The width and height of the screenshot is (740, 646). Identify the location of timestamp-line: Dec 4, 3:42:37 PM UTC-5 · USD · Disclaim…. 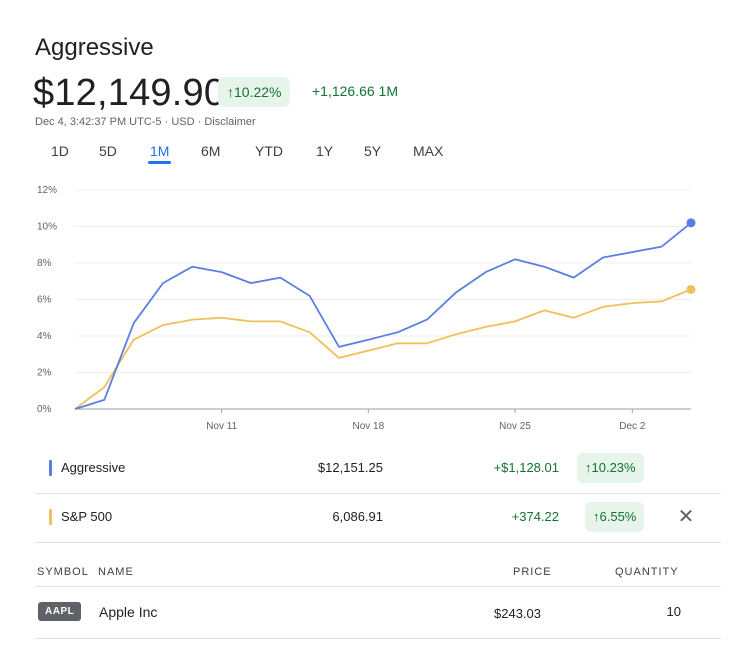
(145, 122).